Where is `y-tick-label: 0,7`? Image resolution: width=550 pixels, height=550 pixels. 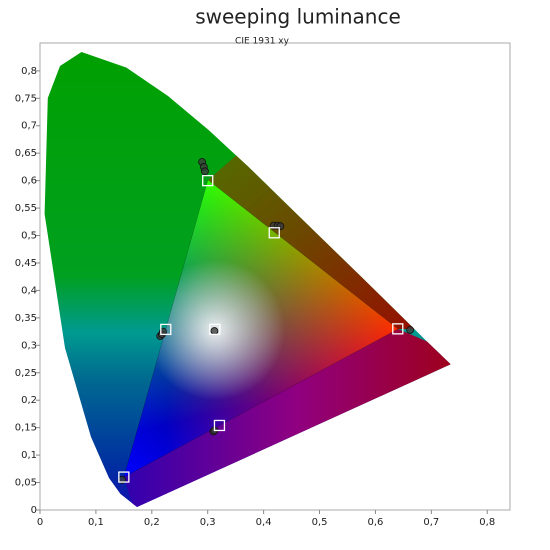 y-tick-label: 0,7 is located at coordinates (29, 126).